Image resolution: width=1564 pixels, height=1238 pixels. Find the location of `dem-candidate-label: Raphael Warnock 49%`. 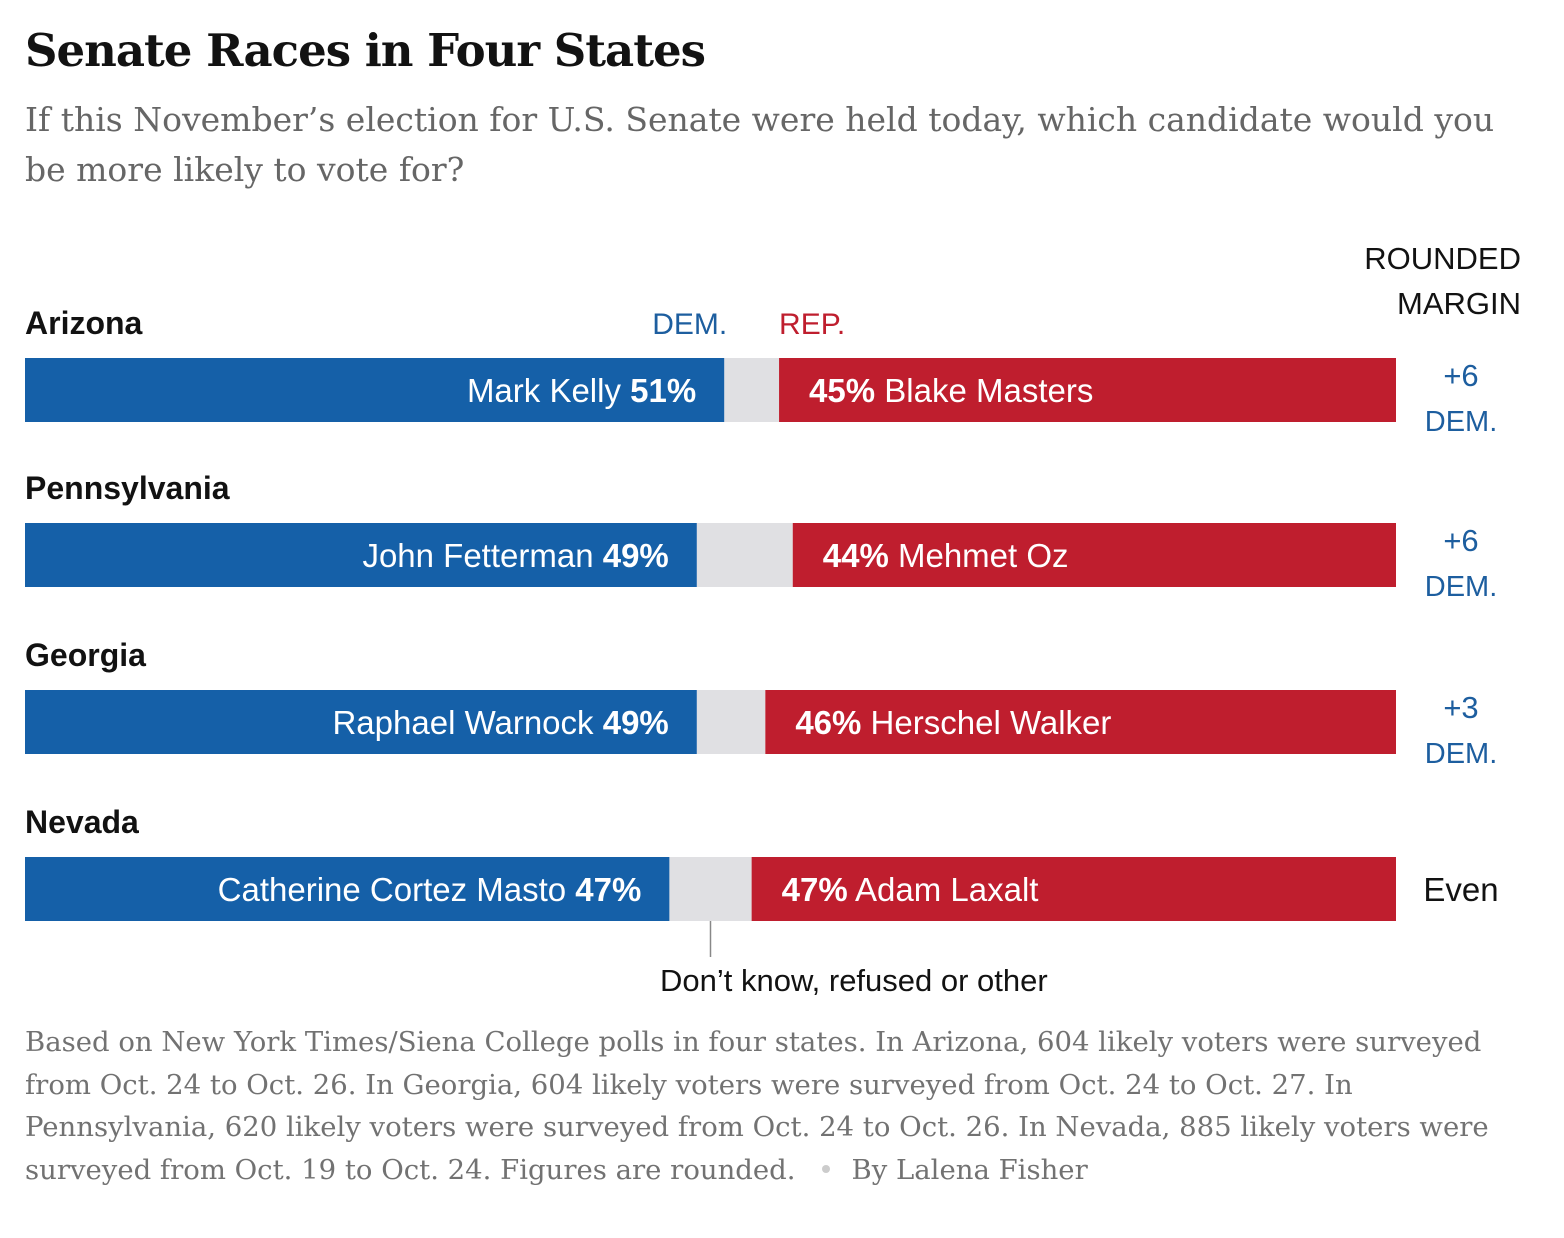

dem-candidate-label: Raphael Warnock 49% is located at coordinates (500, 722).